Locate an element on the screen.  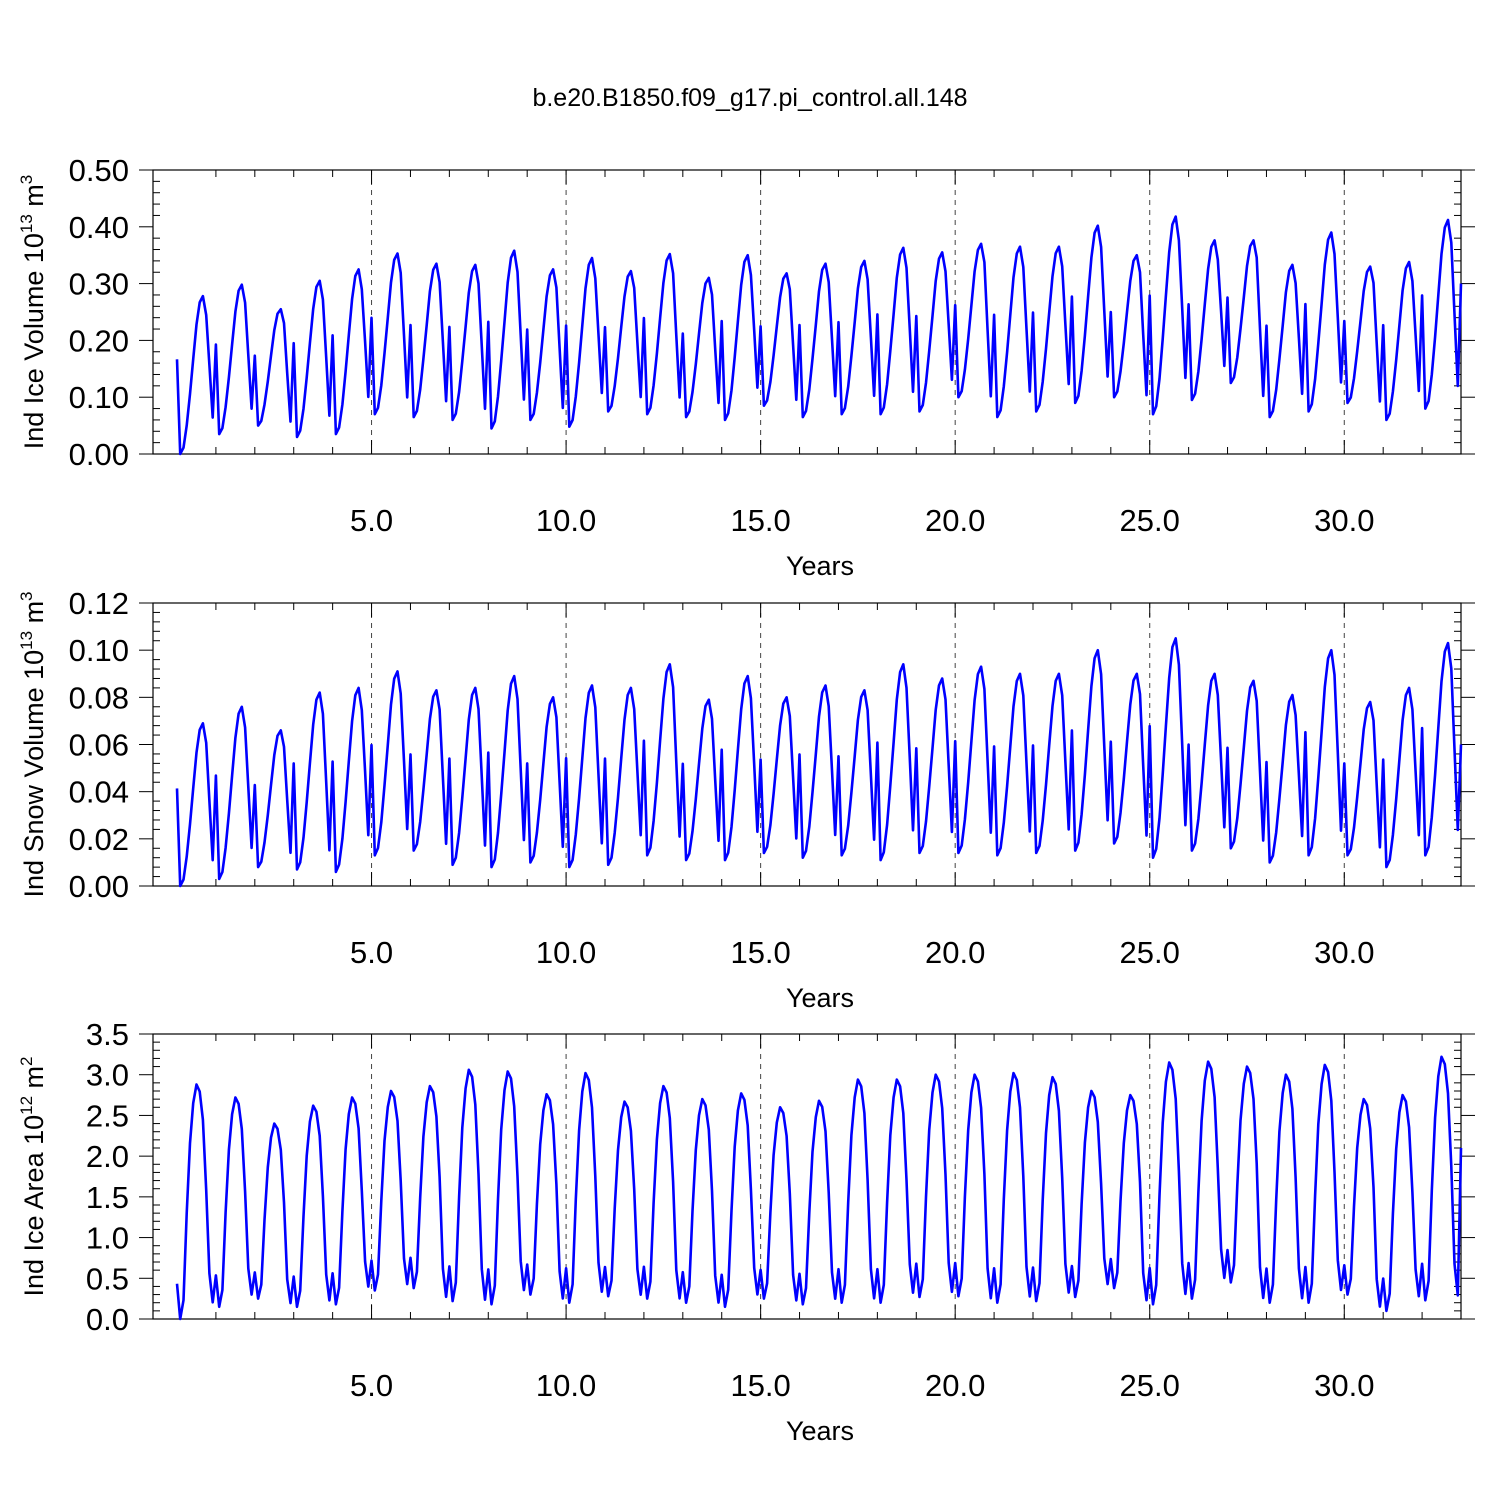
y-axis-title-text: Ind Ice Volume 10 is located at coordinates (34, 341).